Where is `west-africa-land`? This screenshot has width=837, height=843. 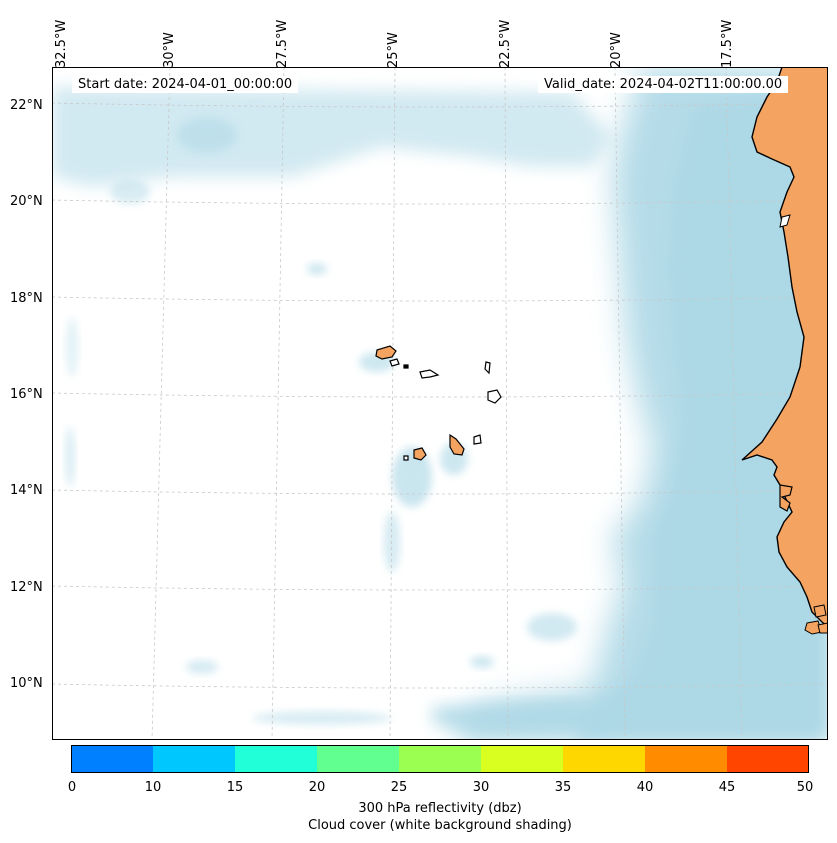 west-africa-land is located at coordinates (784, 347).